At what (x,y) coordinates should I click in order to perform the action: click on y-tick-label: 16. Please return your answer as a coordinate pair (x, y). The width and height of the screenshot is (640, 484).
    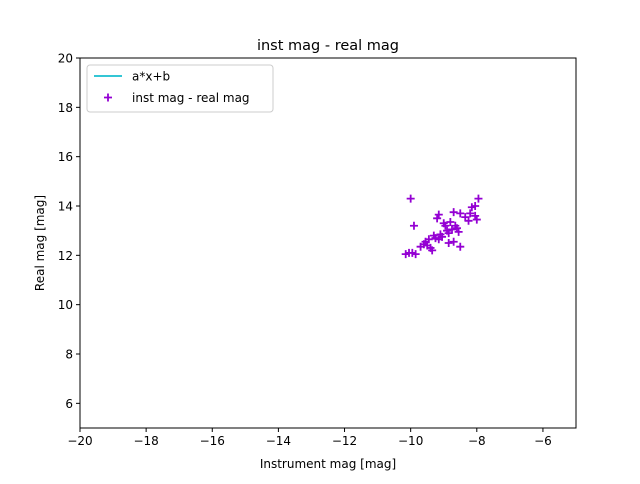
    Looking at the image, I should click on (65, 157).